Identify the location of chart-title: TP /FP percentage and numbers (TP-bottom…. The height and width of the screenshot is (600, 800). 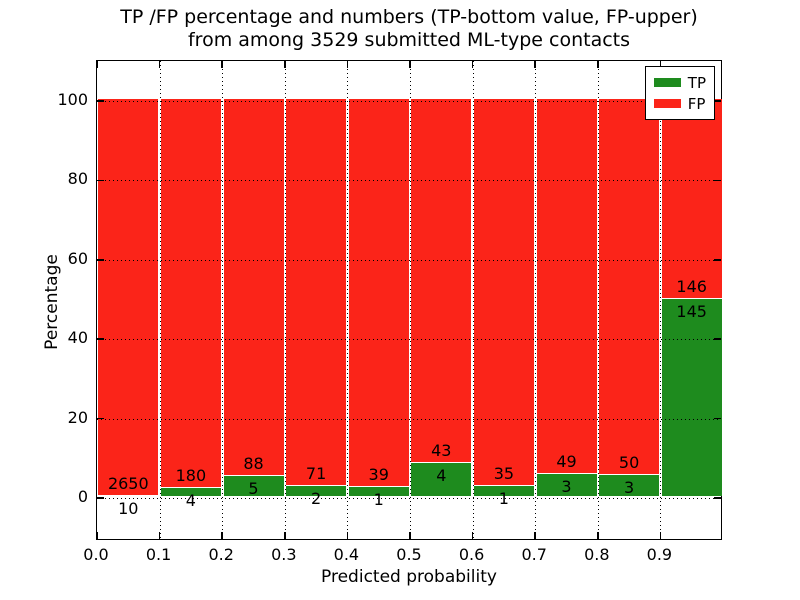
(409, 29).